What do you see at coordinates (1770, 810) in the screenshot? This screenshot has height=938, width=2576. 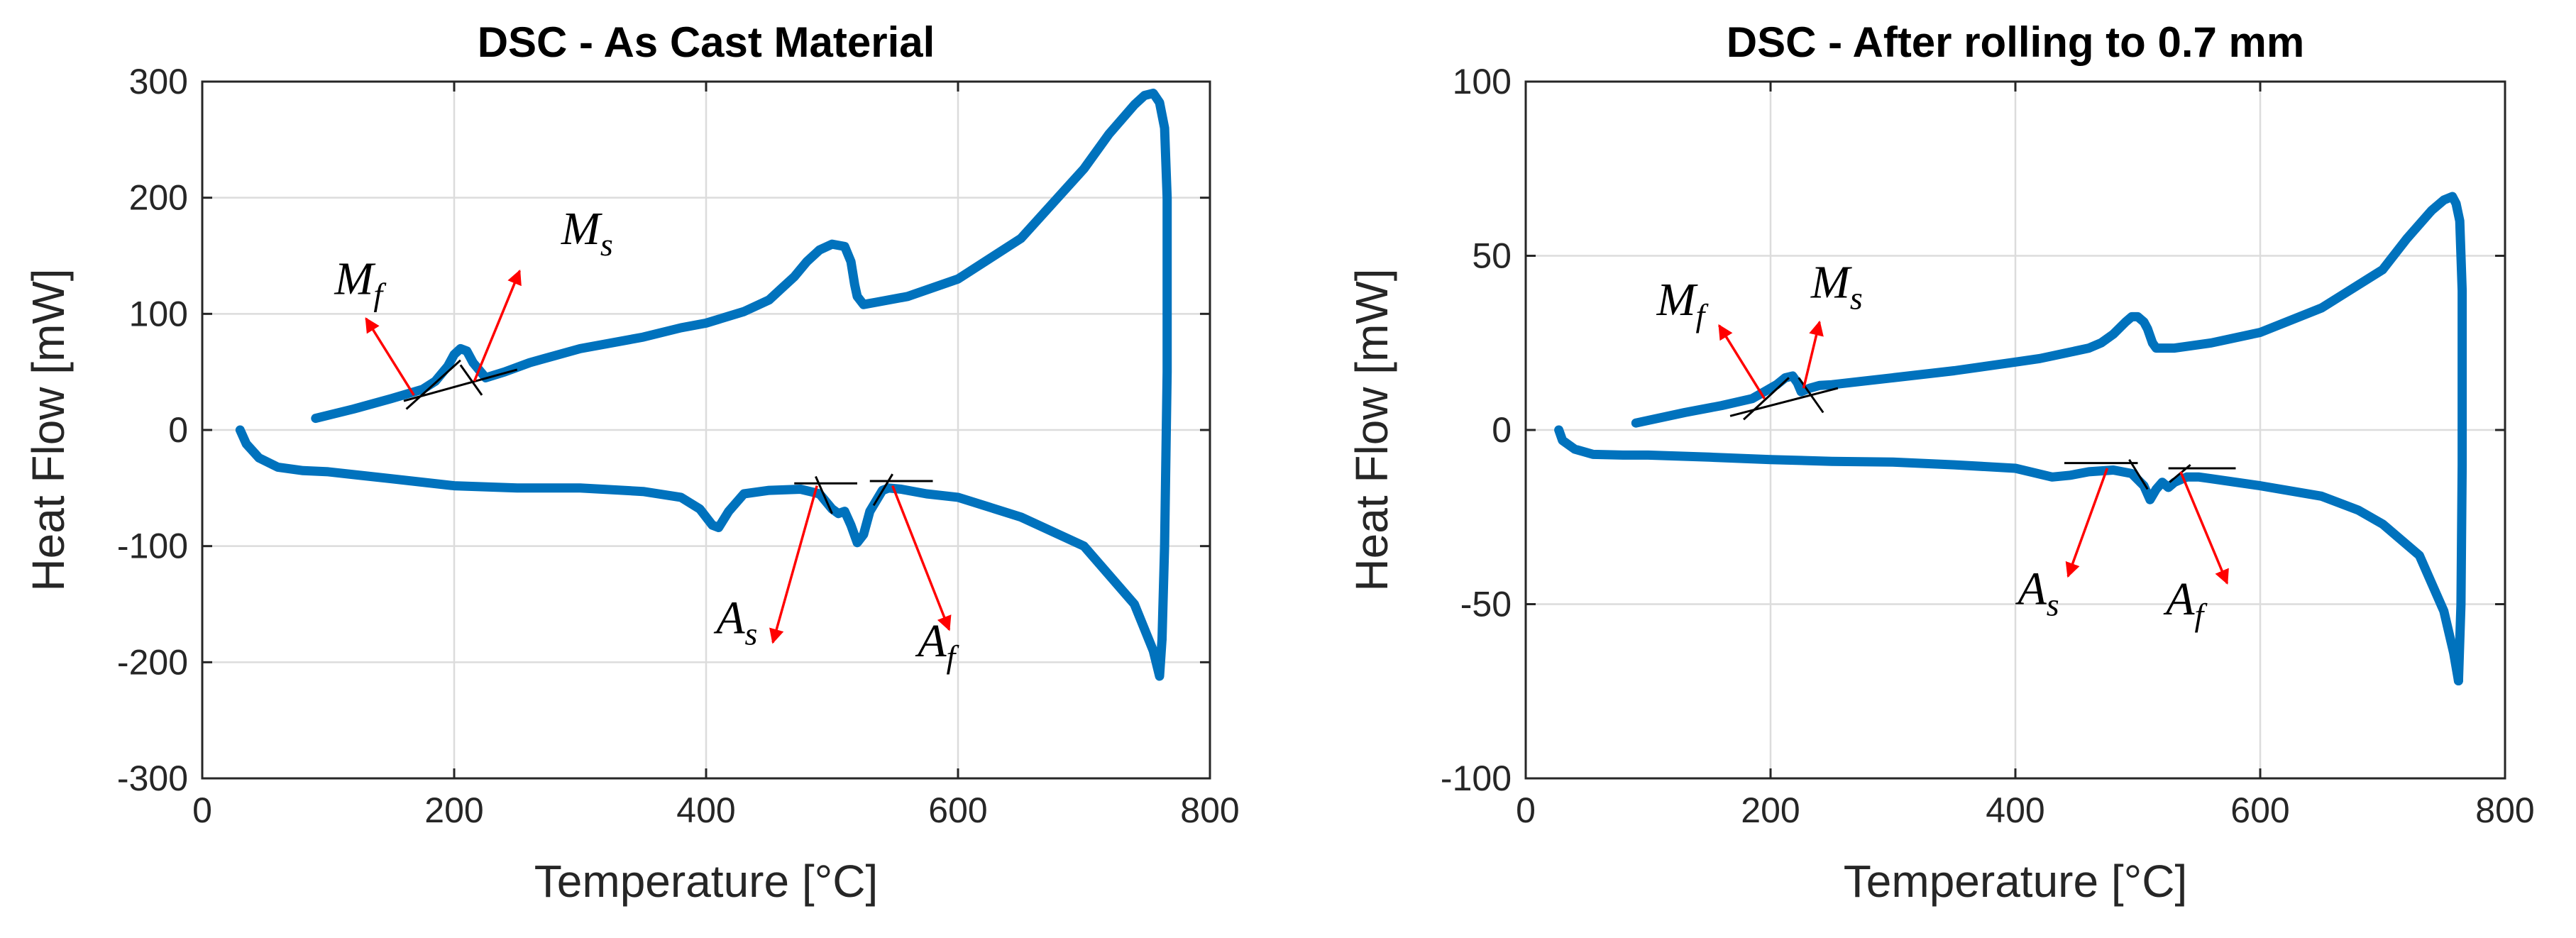 I see `chart-after-rolling-x-tick-label-1: 200` at bounding box center [1770, 810].